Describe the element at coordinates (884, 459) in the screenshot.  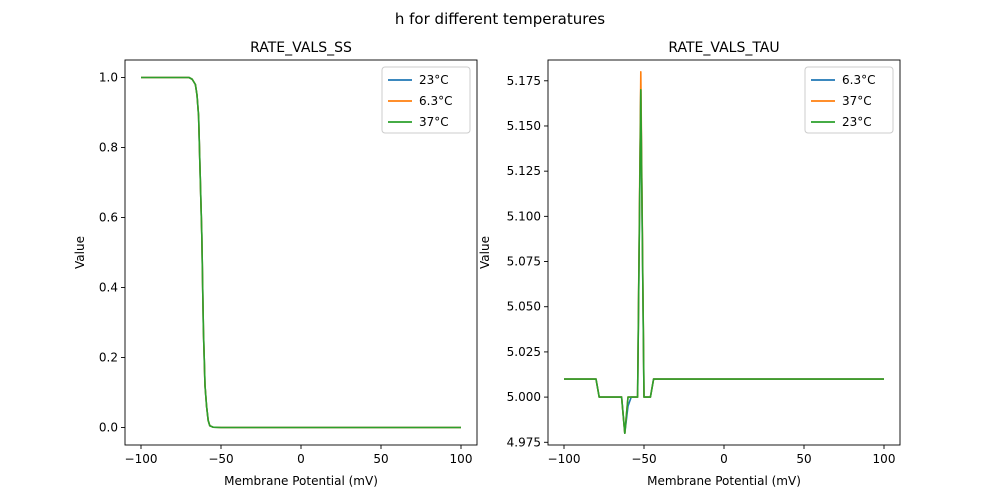
I see `tau-x-tick-label: 100` at that location.